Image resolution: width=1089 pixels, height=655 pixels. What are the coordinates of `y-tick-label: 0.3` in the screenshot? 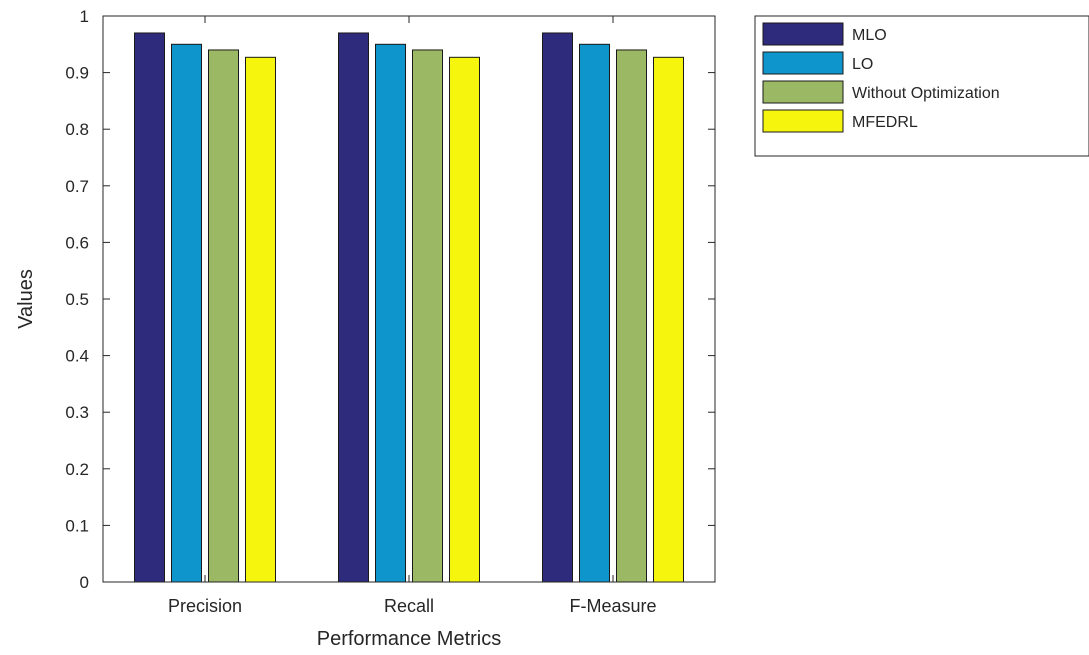 It's located at (77, 412).